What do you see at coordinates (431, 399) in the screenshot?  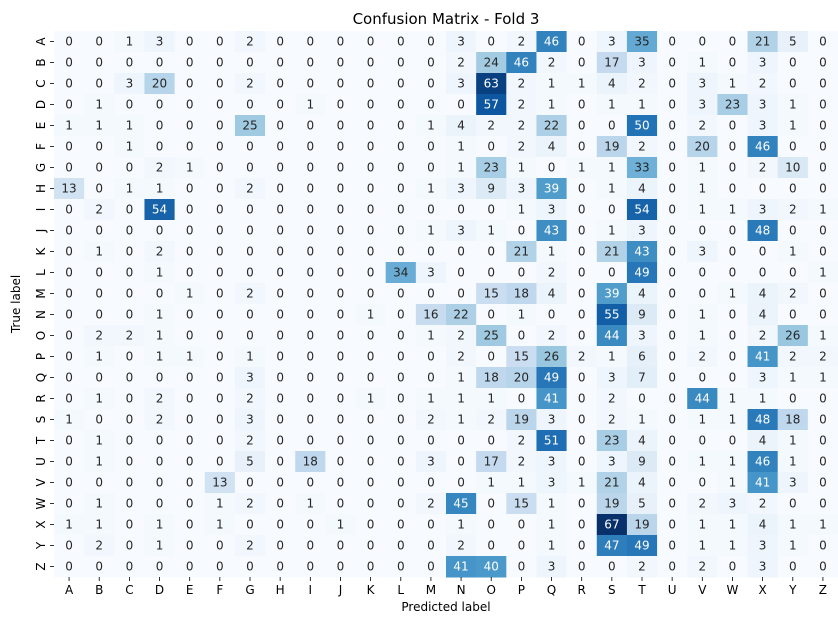 I see `cell-value-R-M: 1` at bounding box center [431, 399].